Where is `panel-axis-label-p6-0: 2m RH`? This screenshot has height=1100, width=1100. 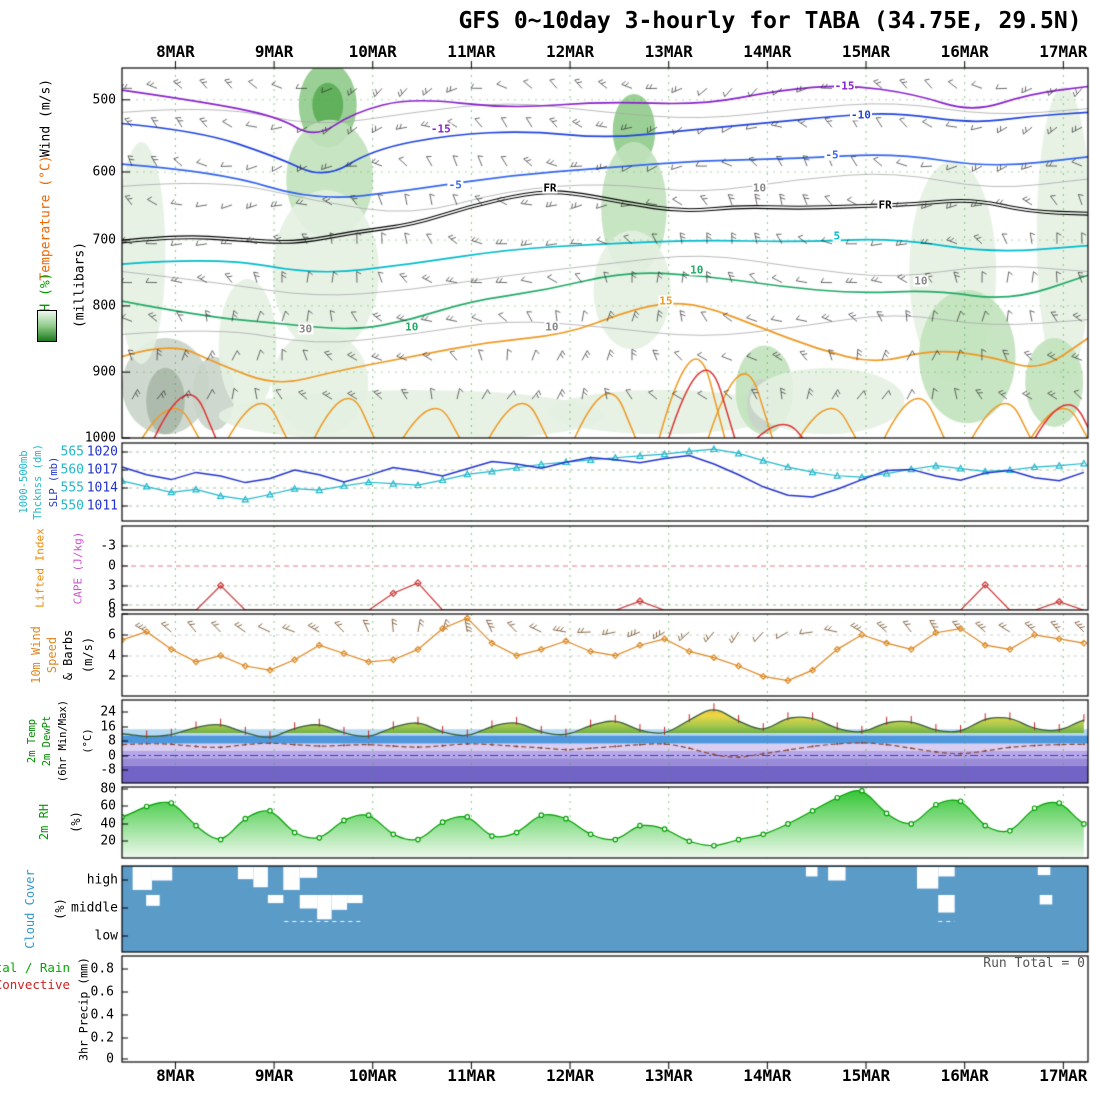
panel-axis-label-p6-0: 2m RH is located at coordinates (44, 822).